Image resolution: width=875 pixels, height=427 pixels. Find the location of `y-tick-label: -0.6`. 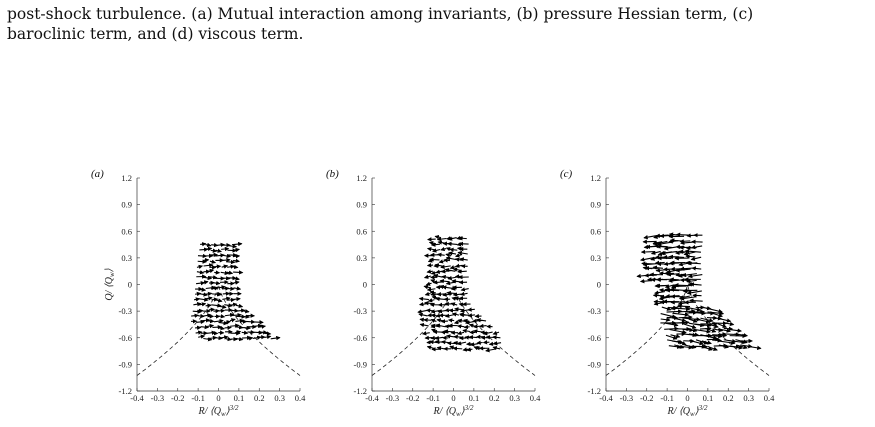

y-tick-label: -0.6 is located at coordinates (360, 338).